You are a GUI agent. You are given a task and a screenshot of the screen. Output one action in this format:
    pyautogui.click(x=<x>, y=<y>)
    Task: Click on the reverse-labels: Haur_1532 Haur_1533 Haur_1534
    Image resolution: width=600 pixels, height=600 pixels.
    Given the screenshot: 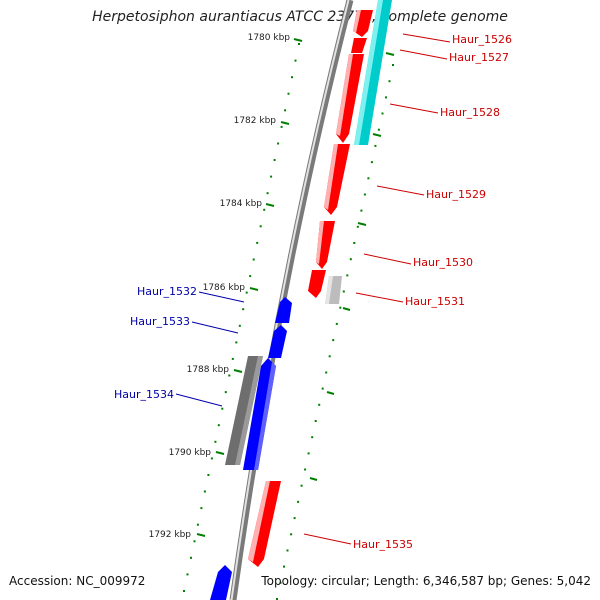 What is the action you would take?
    pyautogui.click(x=179, y=346)
    